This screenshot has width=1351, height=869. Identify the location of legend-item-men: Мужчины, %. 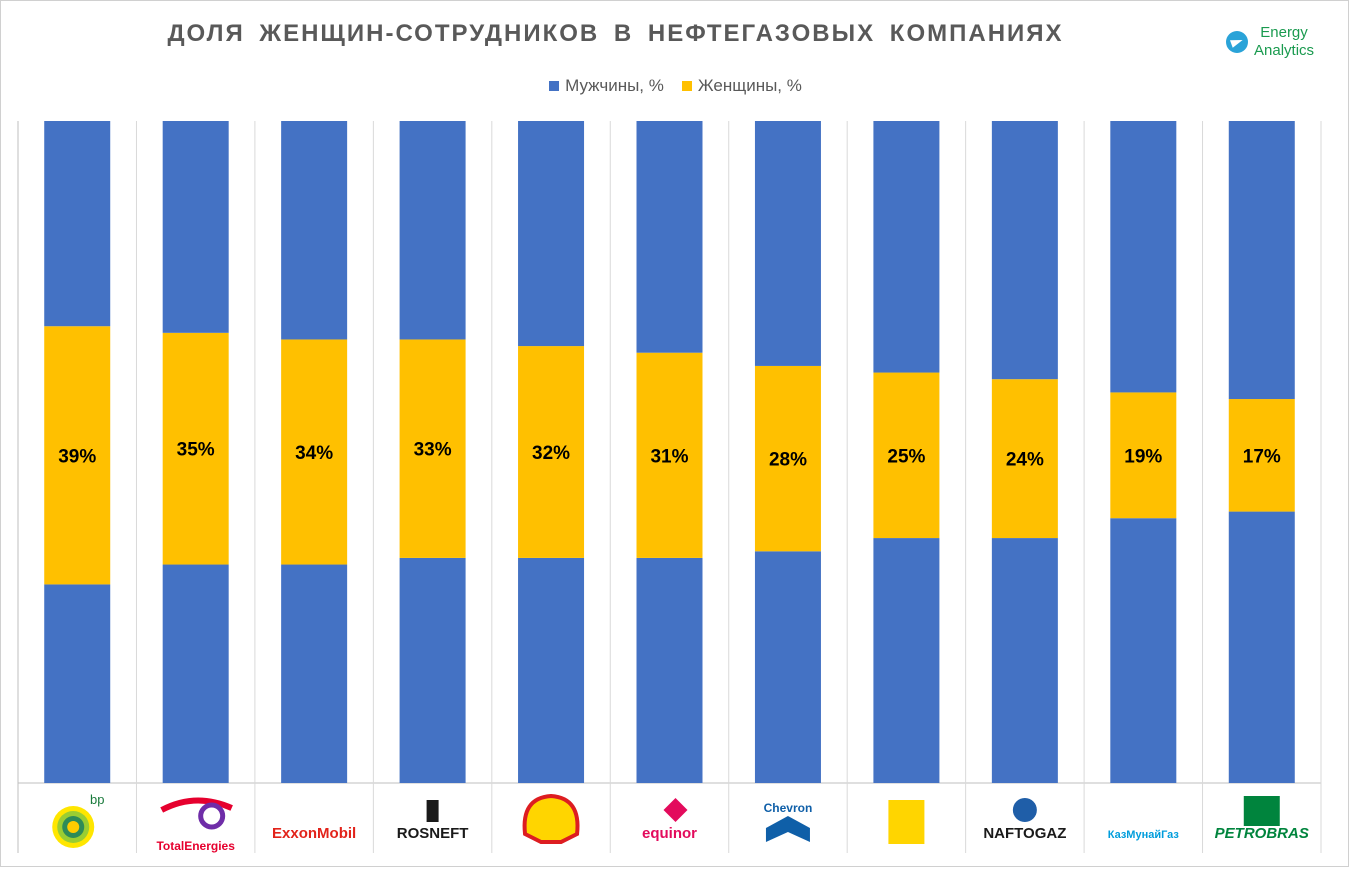
(606, 86).